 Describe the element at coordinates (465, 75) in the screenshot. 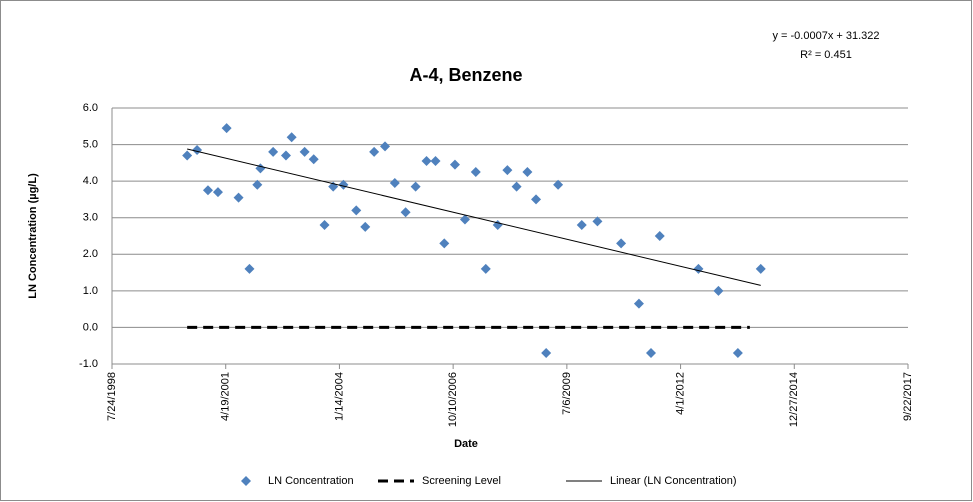

I see `chart-title: A-4, Benzene` at that location.